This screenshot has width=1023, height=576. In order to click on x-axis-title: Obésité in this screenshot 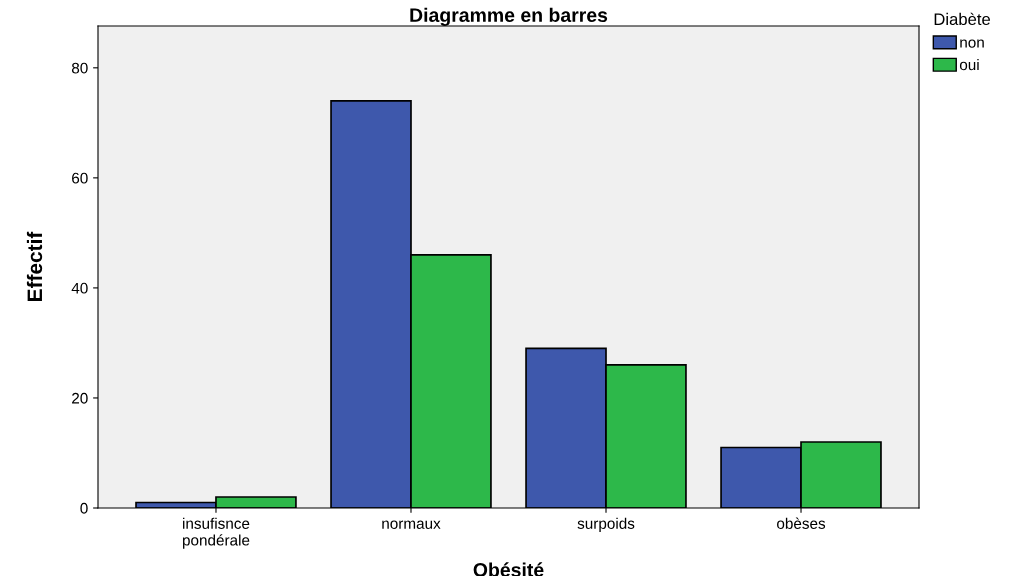, I will do `click(508, 569)`.